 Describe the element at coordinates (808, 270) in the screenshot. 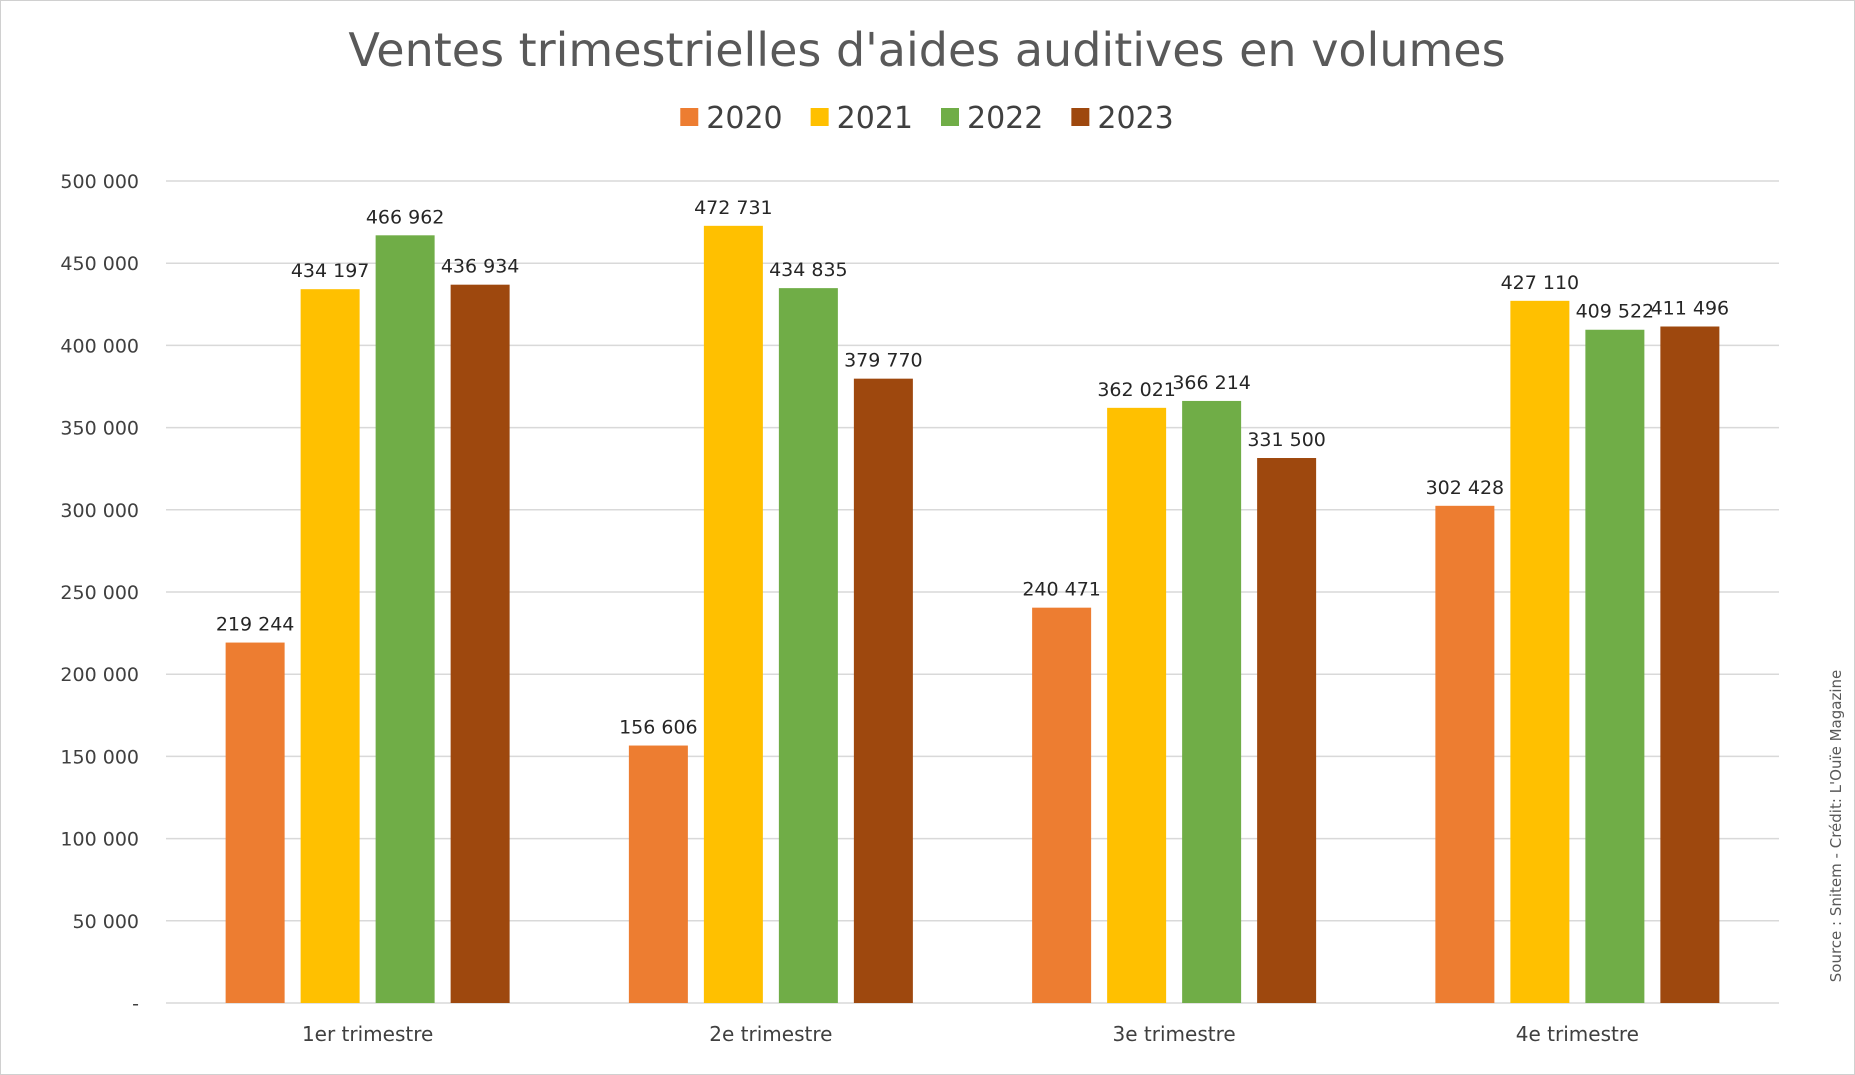

I see `data-label: 434 835` at that location.